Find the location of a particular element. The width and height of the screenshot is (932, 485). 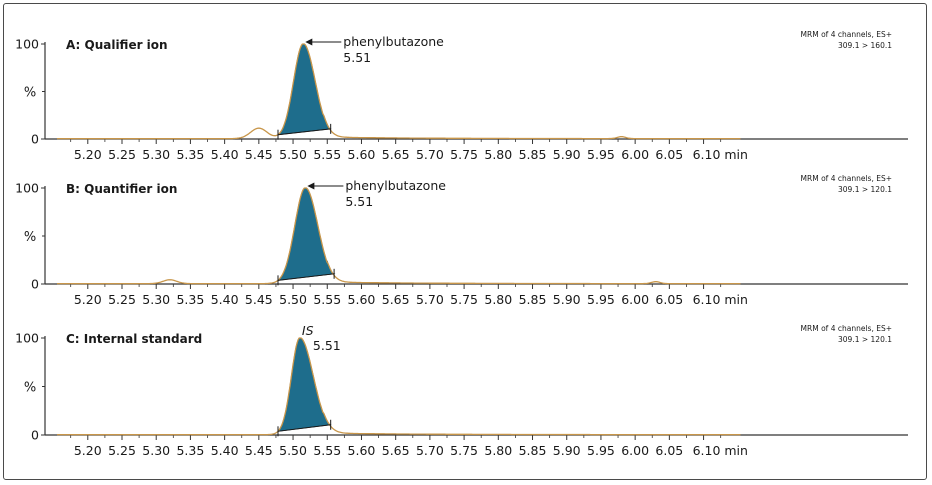

panel-title: B: Quantifier ion is located at coordinates (121, 189).